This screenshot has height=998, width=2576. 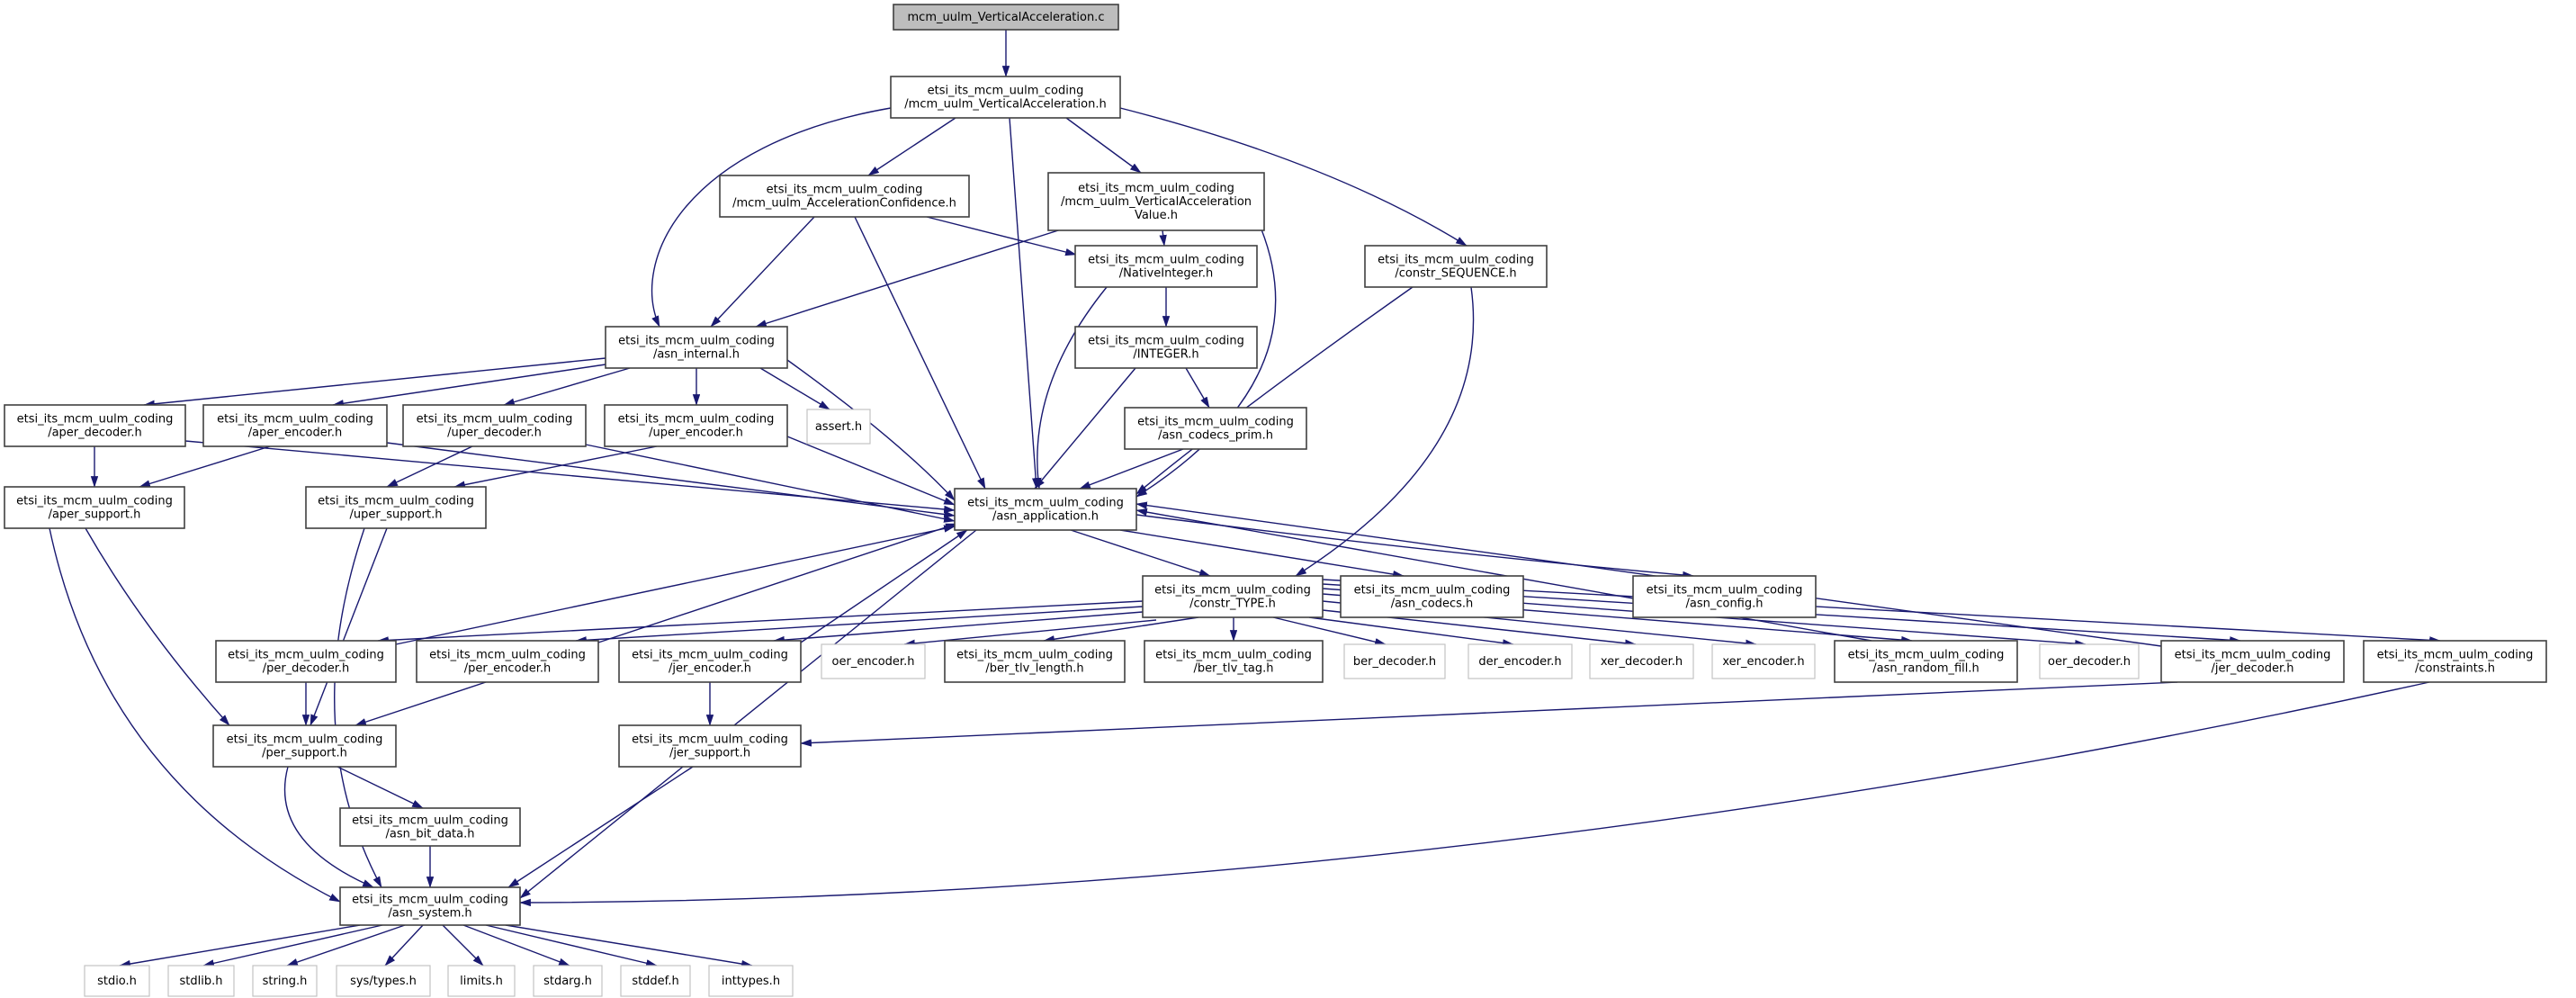 I want to click on node-asn_internal-box, so click(x=697, y=347).